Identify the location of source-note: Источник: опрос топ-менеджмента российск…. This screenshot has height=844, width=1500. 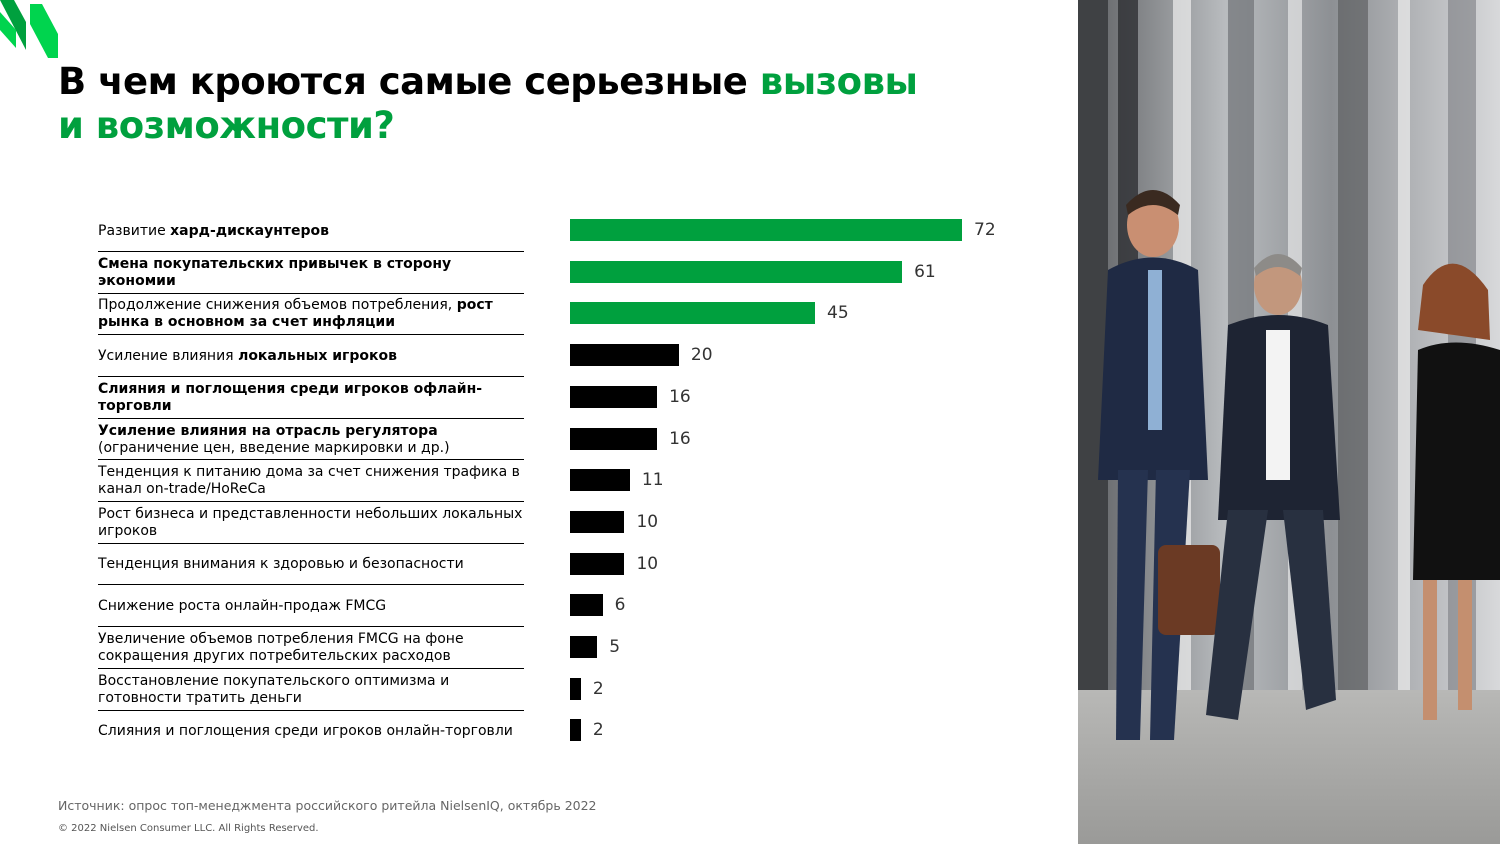
(327, 805).